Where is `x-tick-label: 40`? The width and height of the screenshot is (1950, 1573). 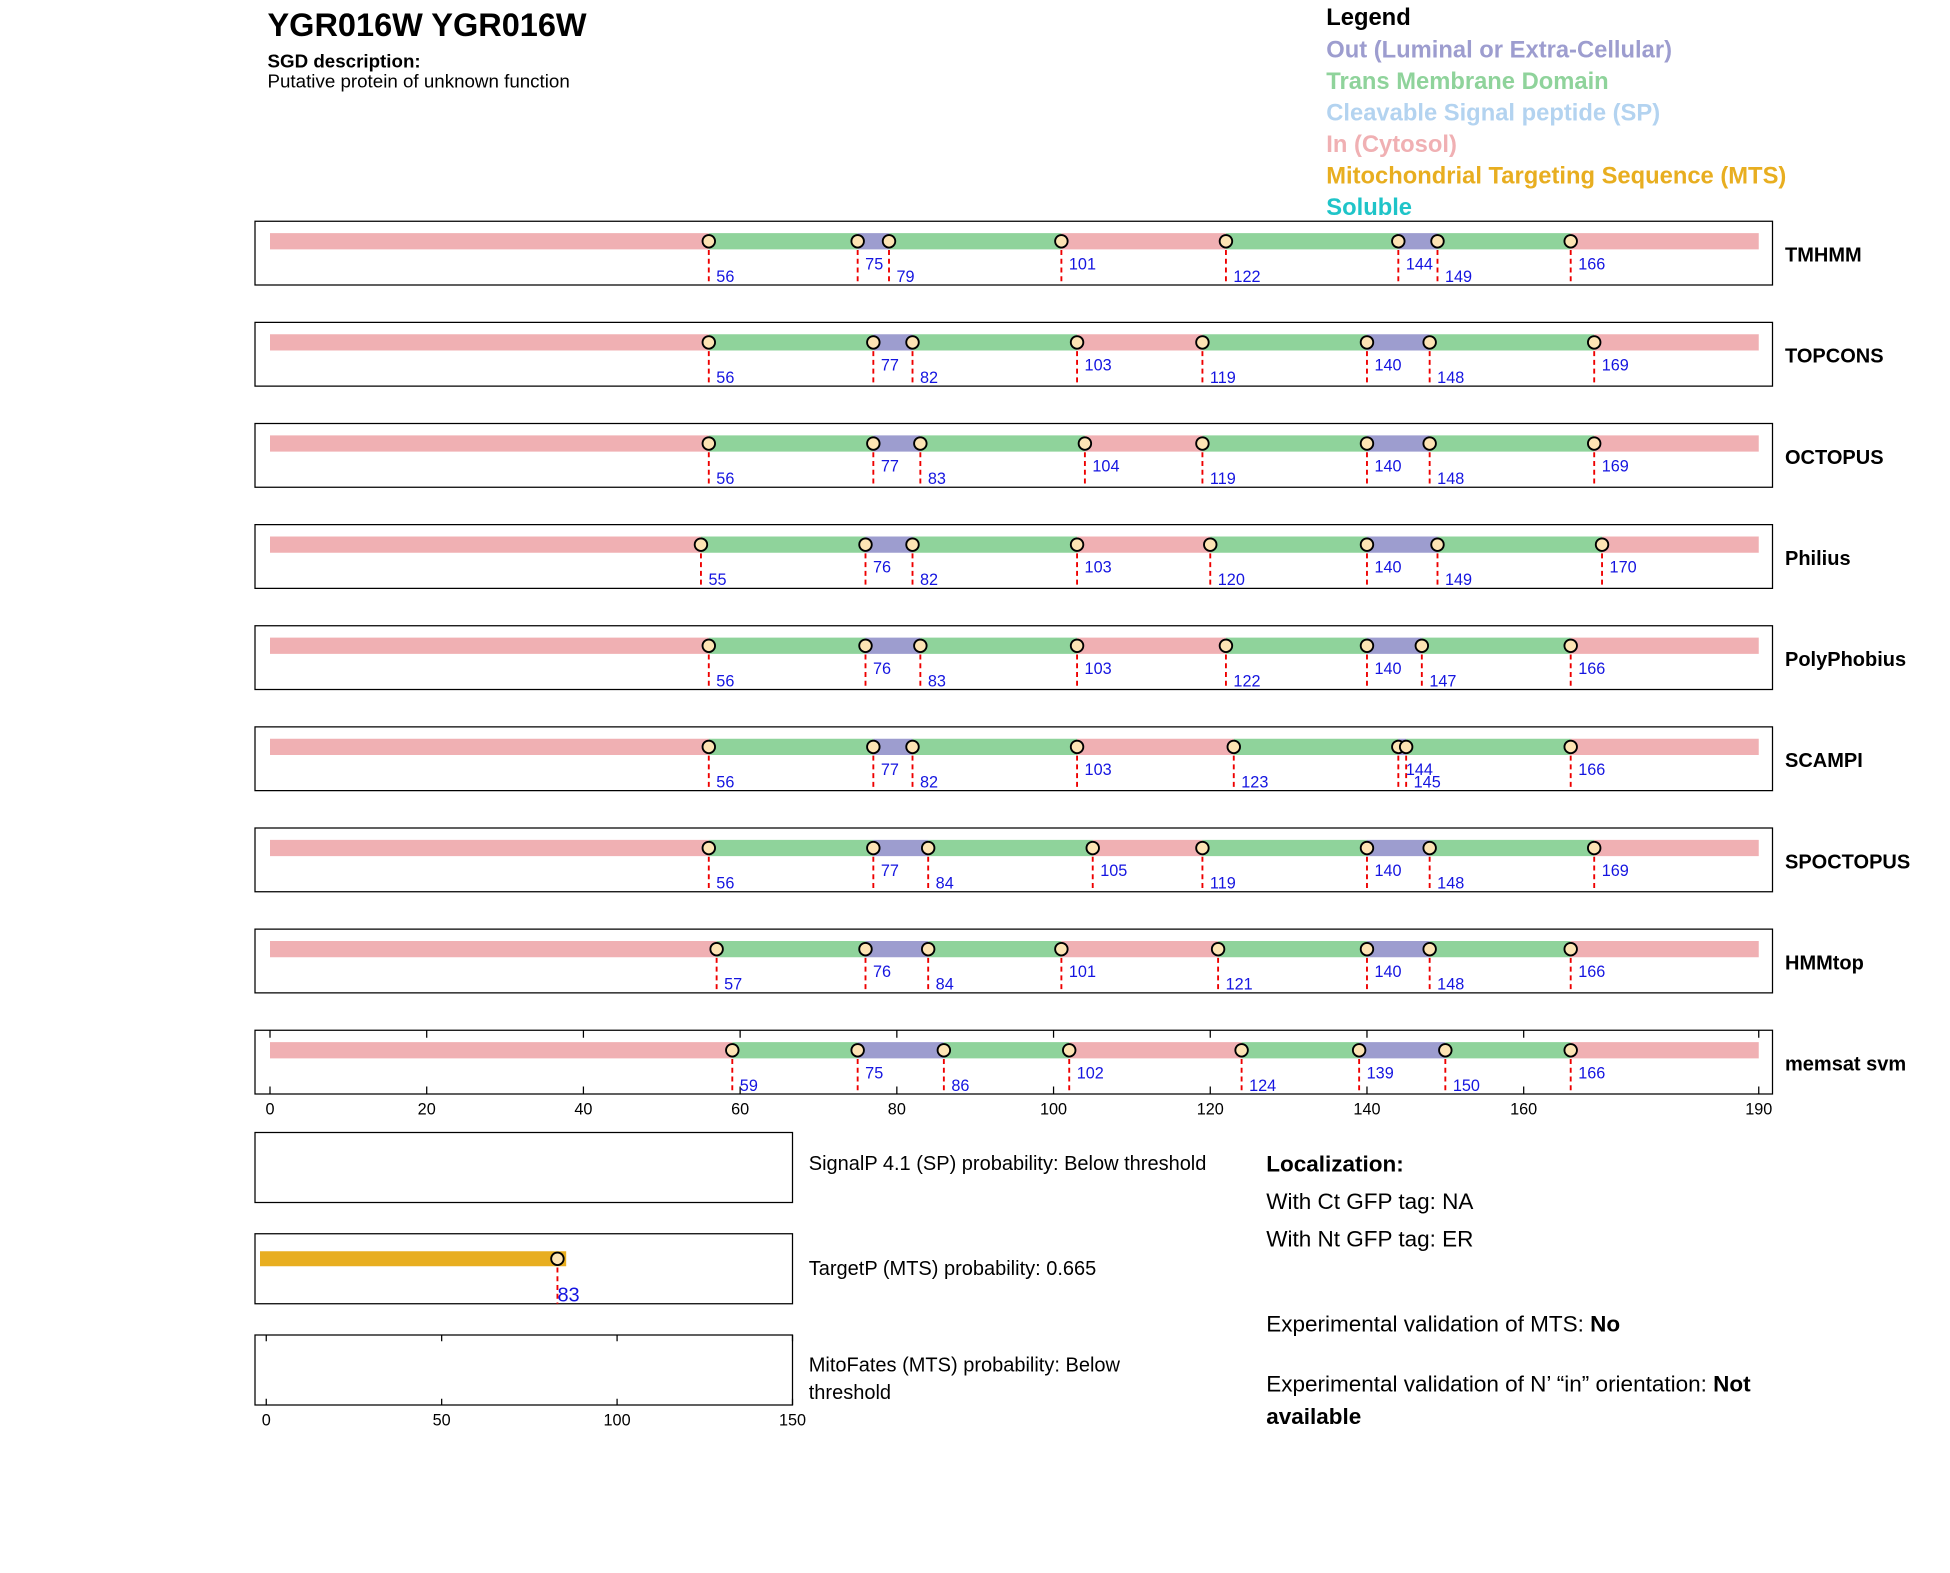 x-tick-label: 40 is located at coordinates (583, 1110).